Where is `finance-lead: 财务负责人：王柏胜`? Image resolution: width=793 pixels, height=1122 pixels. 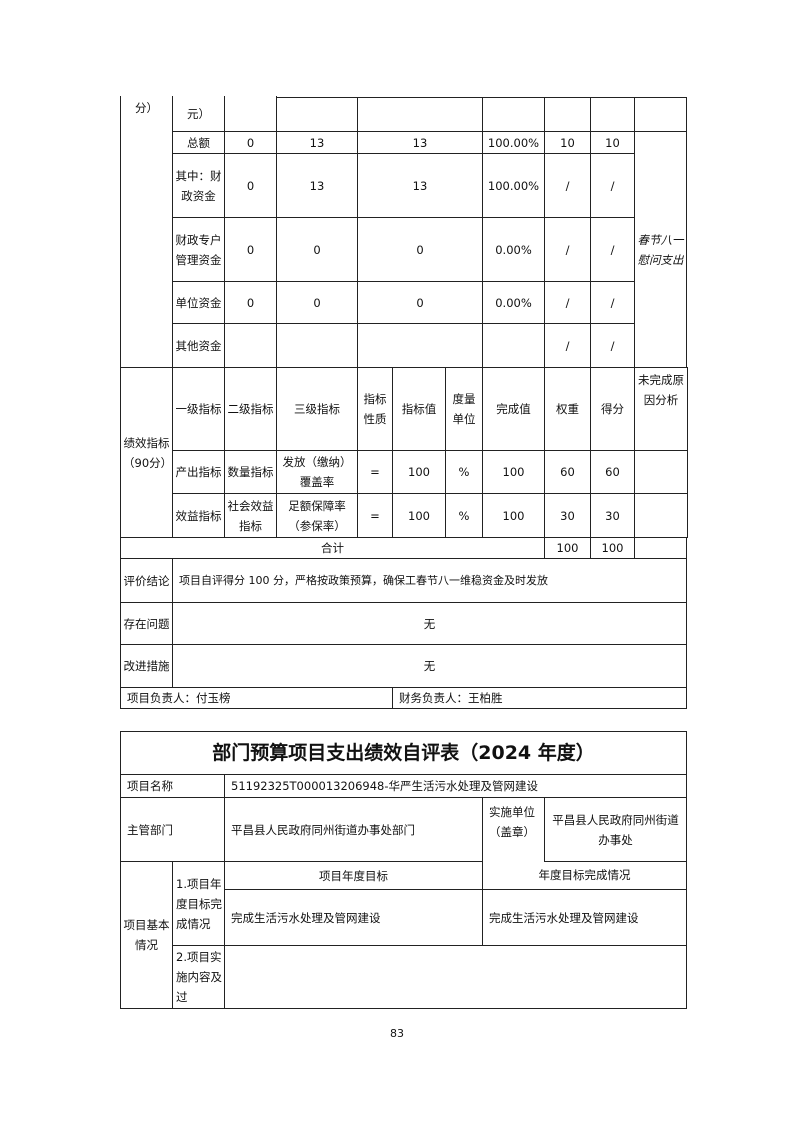
finance-lead: 财务负责人：王柏胜 is located at coordinates (539, 698).